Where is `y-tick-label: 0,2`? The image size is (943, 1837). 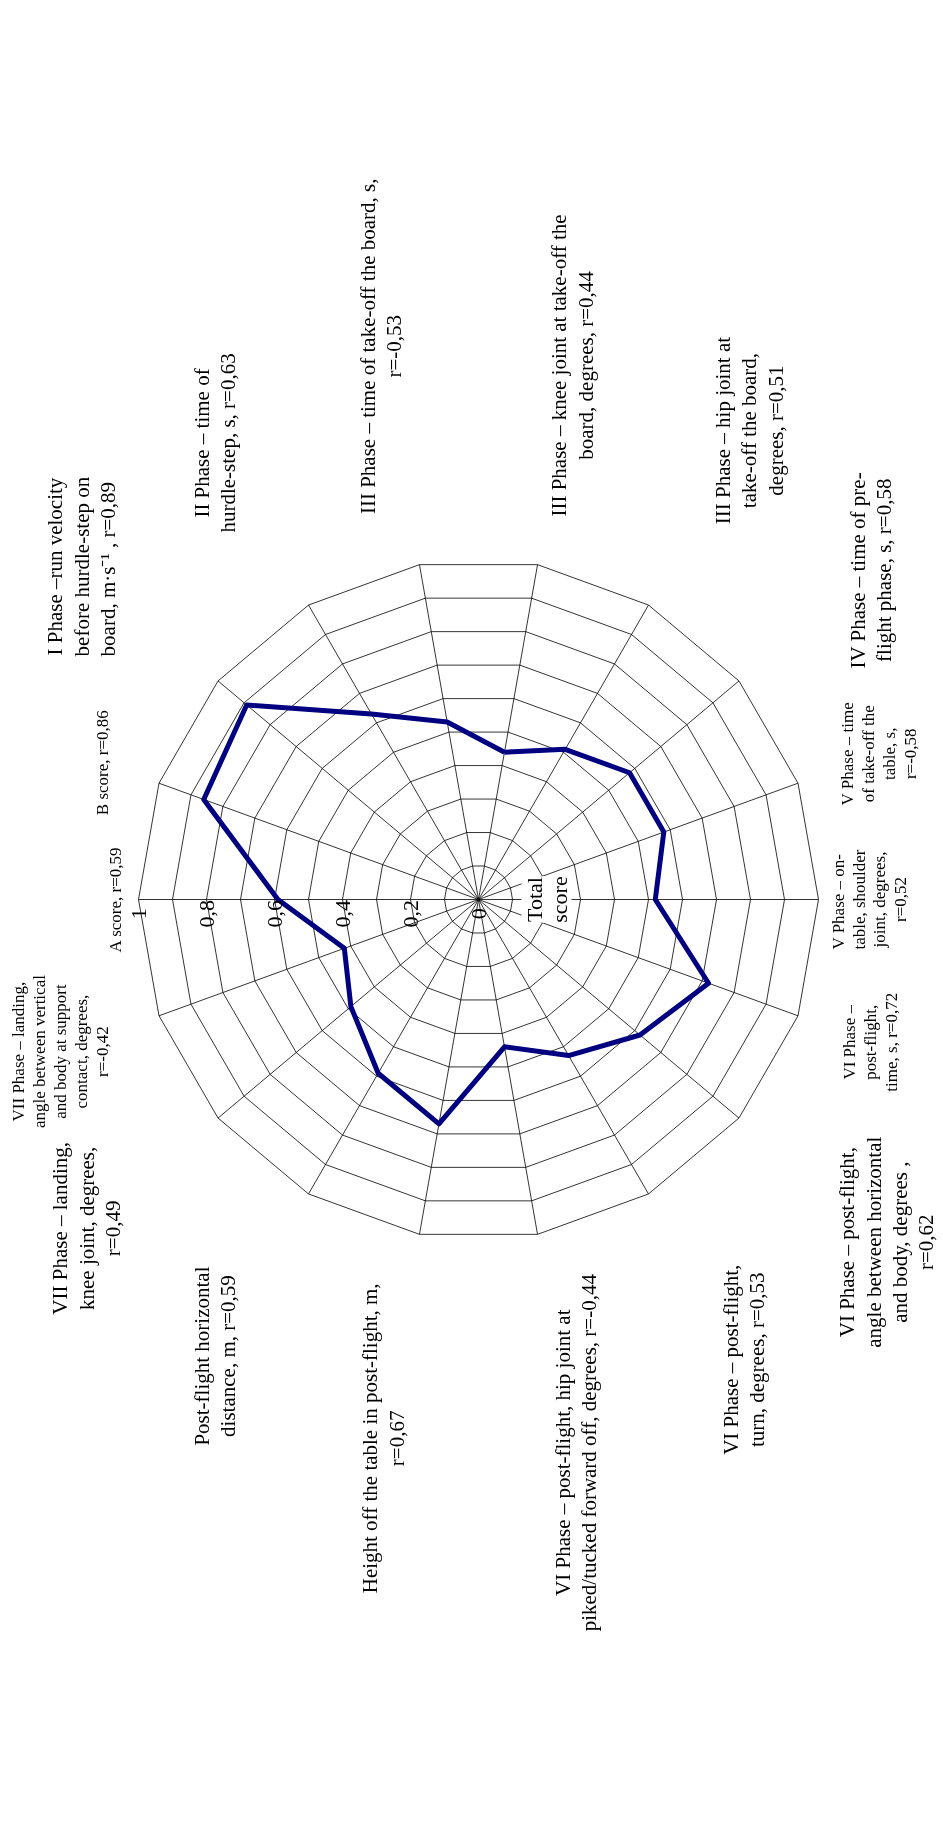
y-tick-label: 0,2 is located at coordinates (410, 914).